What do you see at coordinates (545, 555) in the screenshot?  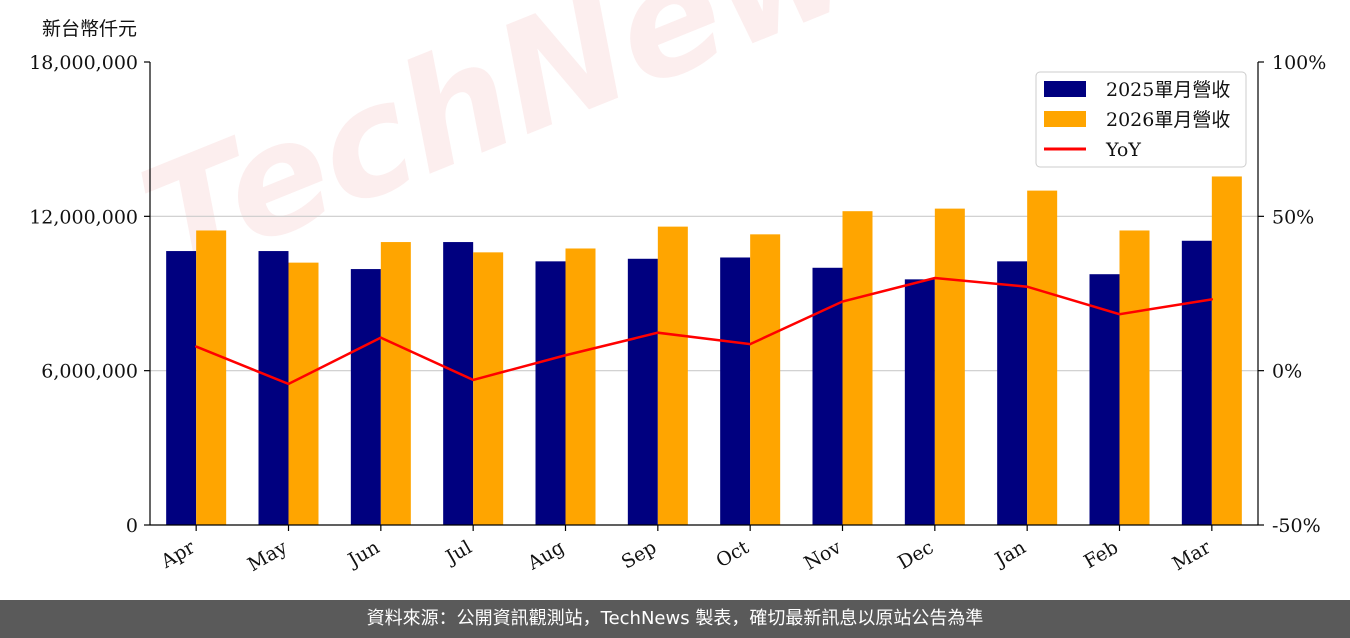 I see `x-tick-label: Aug` at bounding box center [545, 555].